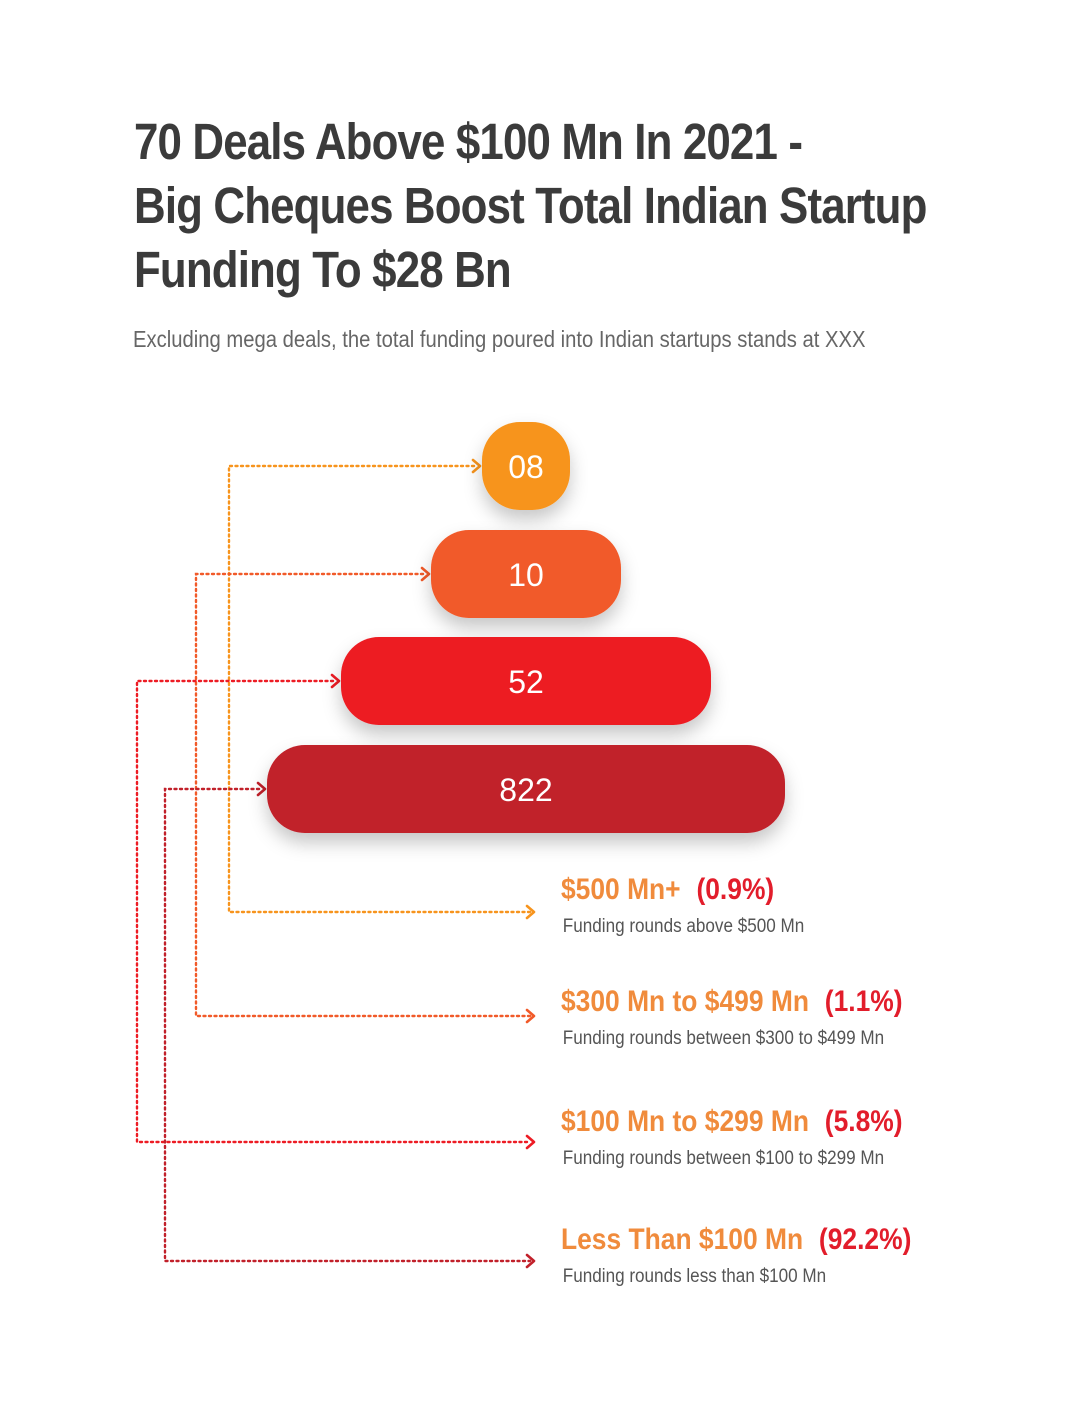 This screenshot has width=1082, height=1402. What do you see at coordinates (694, 1276) in the screenshot?
I see `legend-description: Funding rounds less than $100 Mn` at bounding box center [694, 1276].